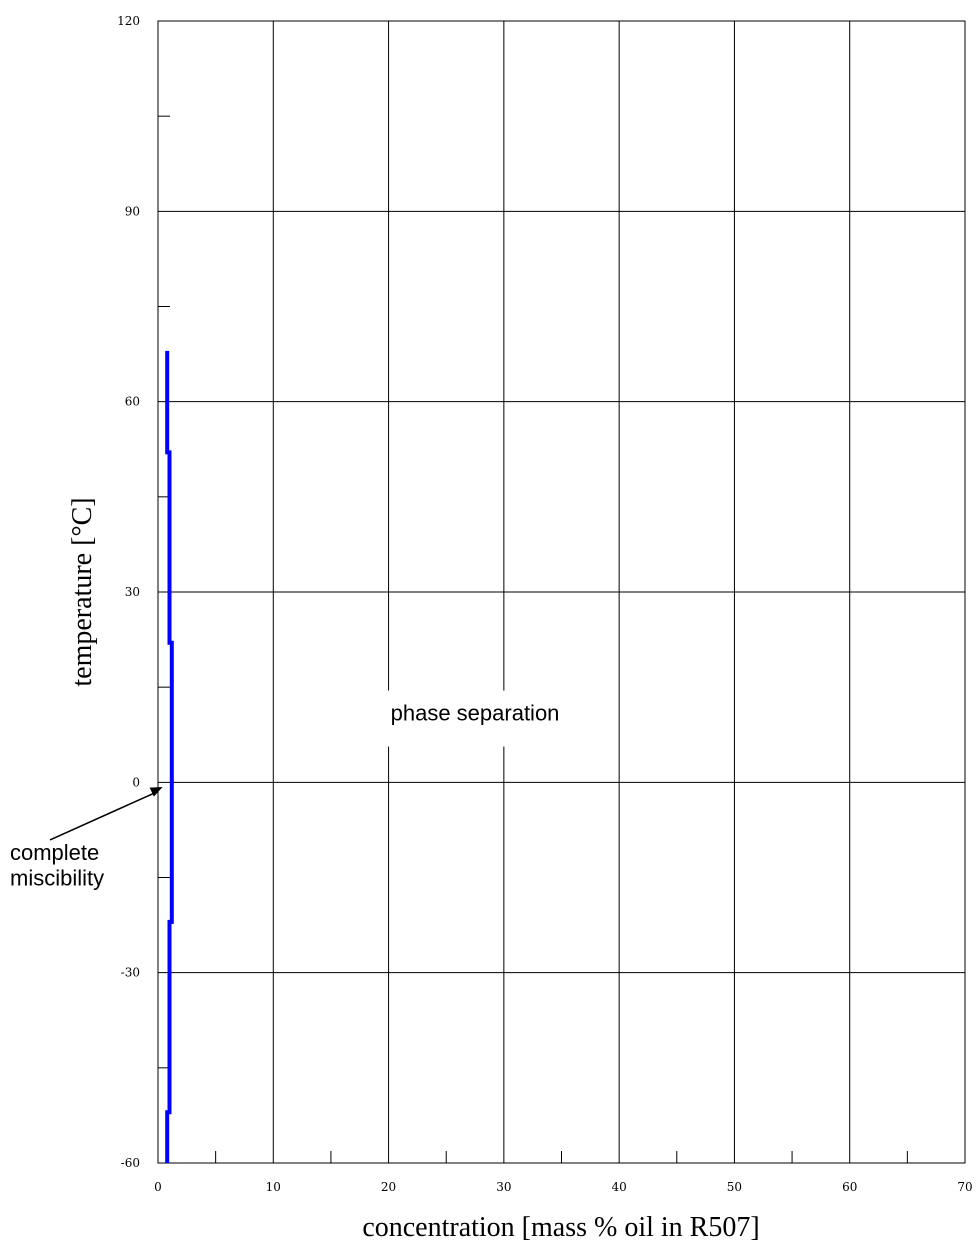  I want to click on series-layer, so click(169, 756).